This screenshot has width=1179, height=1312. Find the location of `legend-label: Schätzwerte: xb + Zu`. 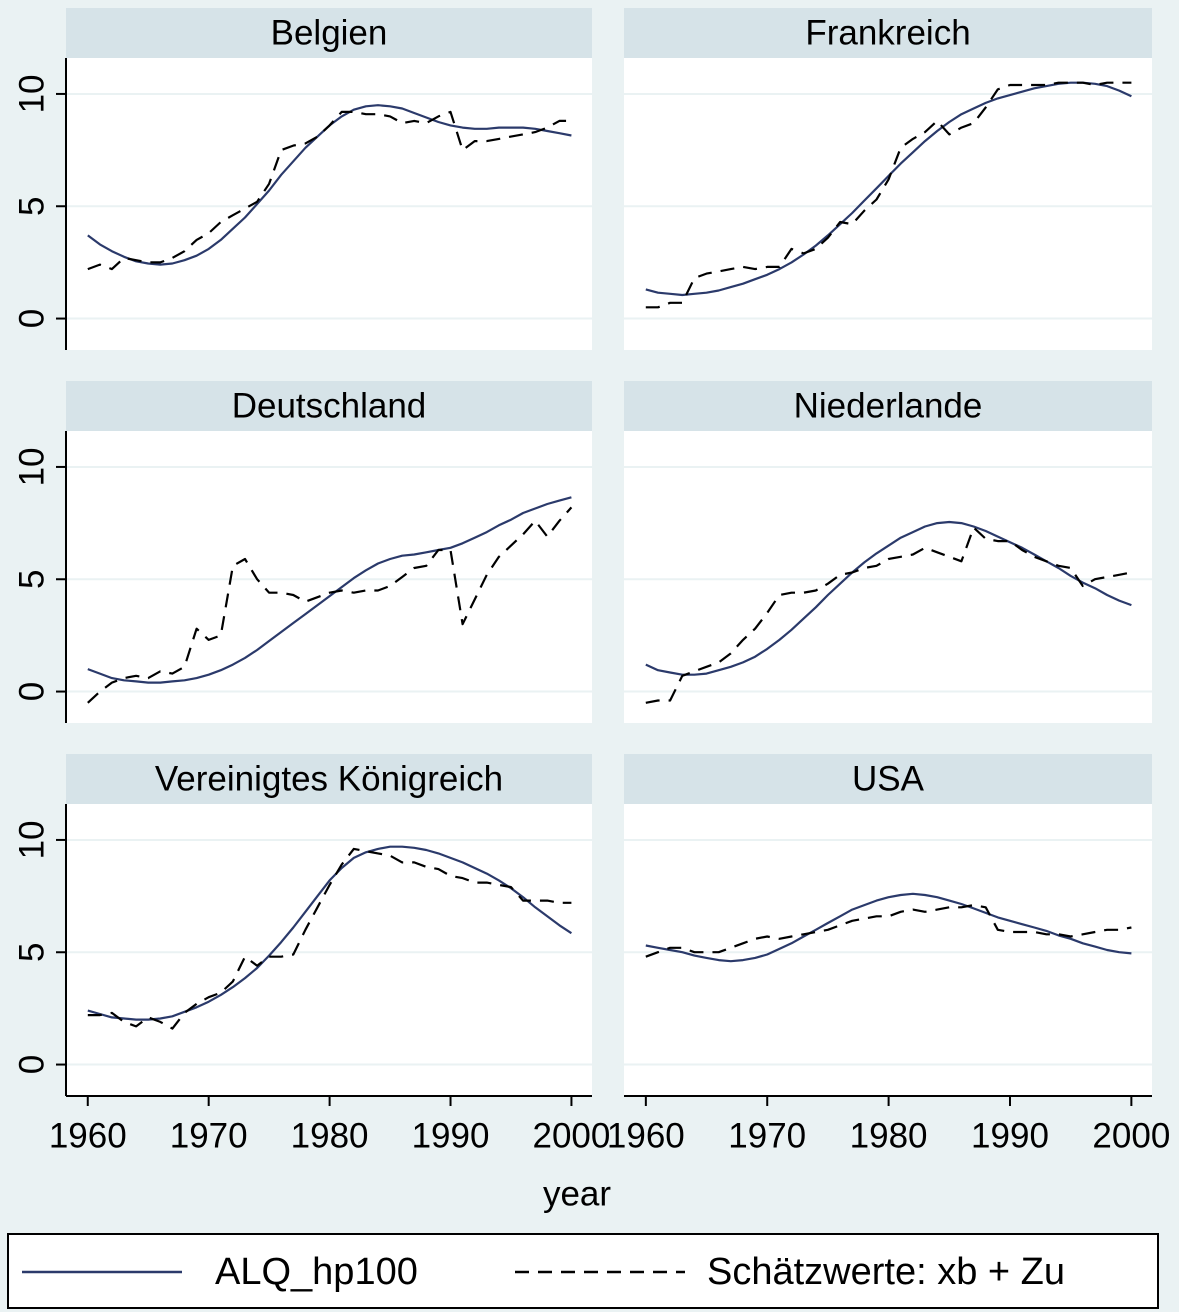

legend-label: Schätzwerte: xb + Zu is located at coordinates (886, 1272).